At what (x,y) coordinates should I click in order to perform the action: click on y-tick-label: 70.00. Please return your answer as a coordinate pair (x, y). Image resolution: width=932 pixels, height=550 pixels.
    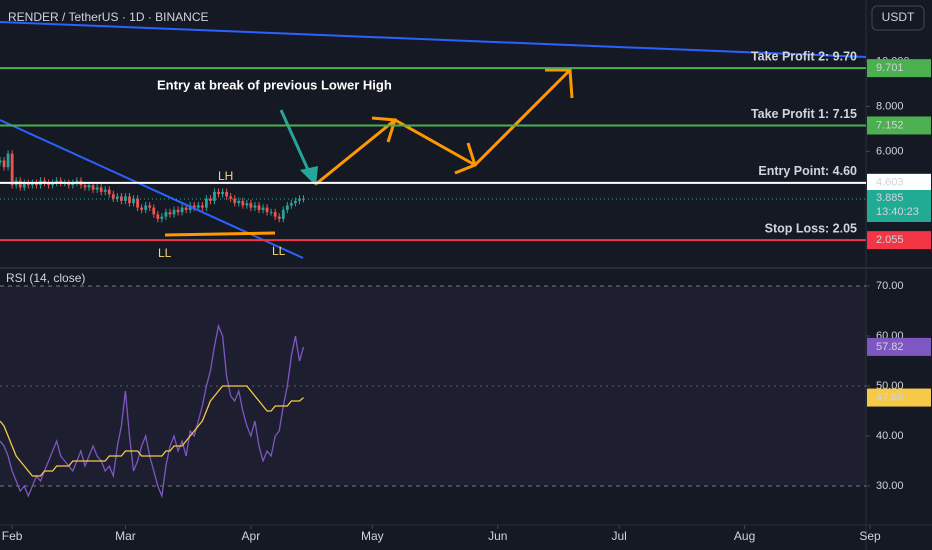
    Looking at the image, I should click on (890, 286).